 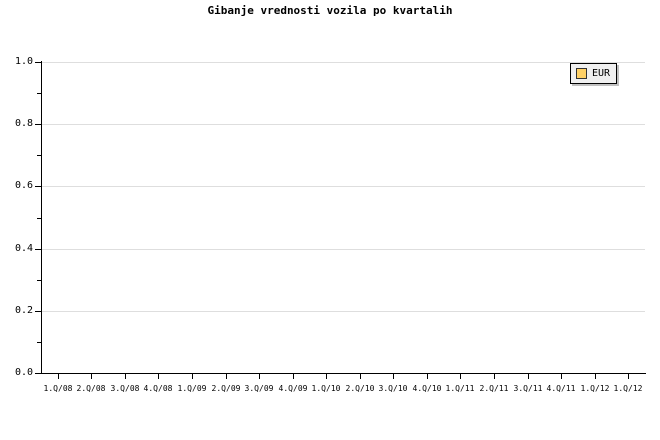 I want to click on chart-title: Gibanje vrednosti vozila po kvartalih, so click(x=330, y=10).